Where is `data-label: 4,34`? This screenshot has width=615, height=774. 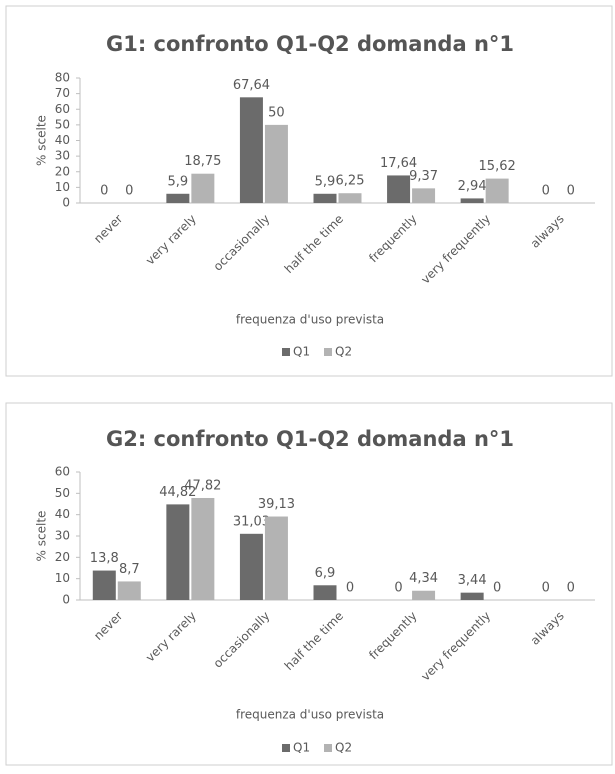
data-label: 4,34 is located at coordinates (423, 578).